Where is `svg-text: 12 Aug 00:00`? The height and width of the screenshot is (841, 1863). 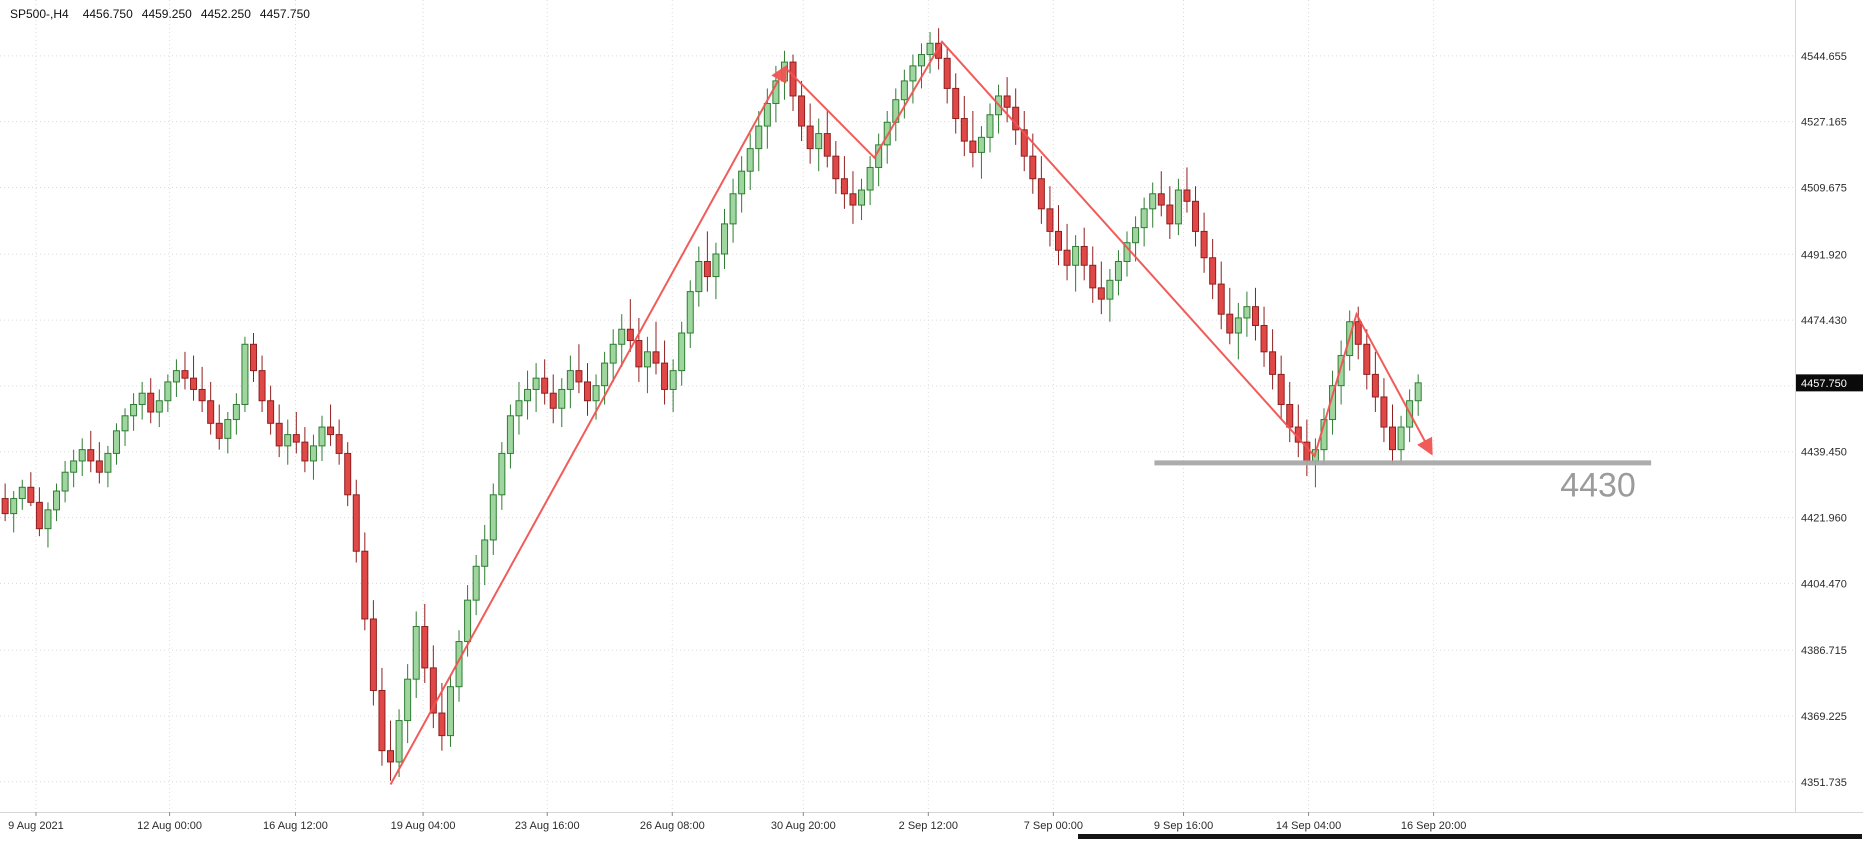 svg-text: 12 Aug 00:00 is located at coordinates (169, 826).